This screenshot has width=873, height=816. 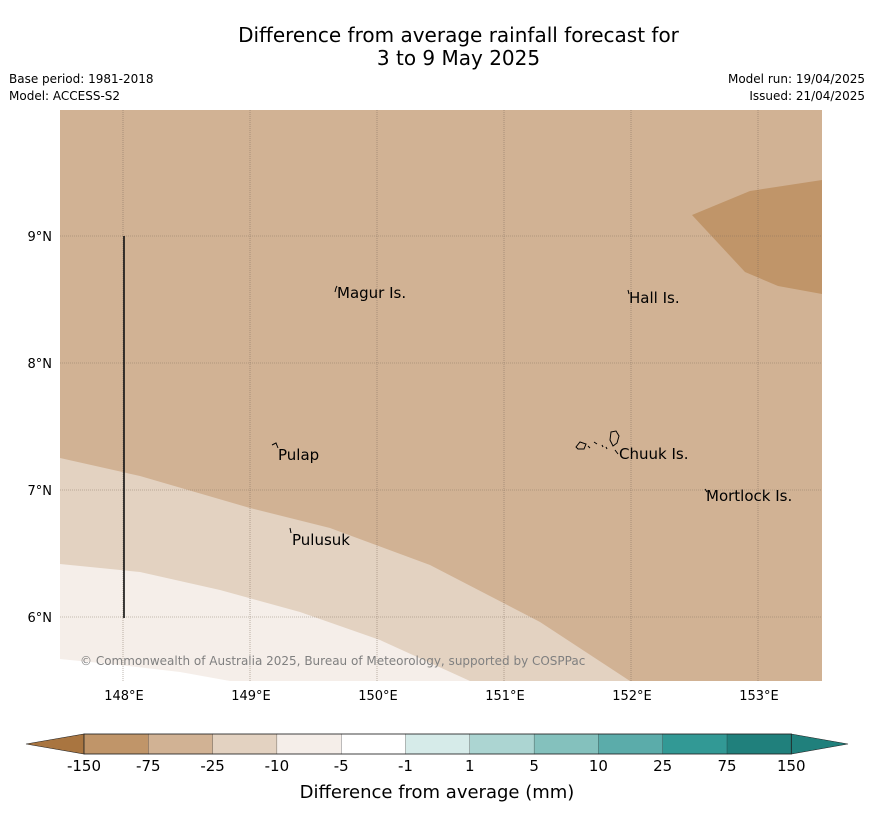 I want to click on lat-label: 7°N, so click(x=40, y=491).